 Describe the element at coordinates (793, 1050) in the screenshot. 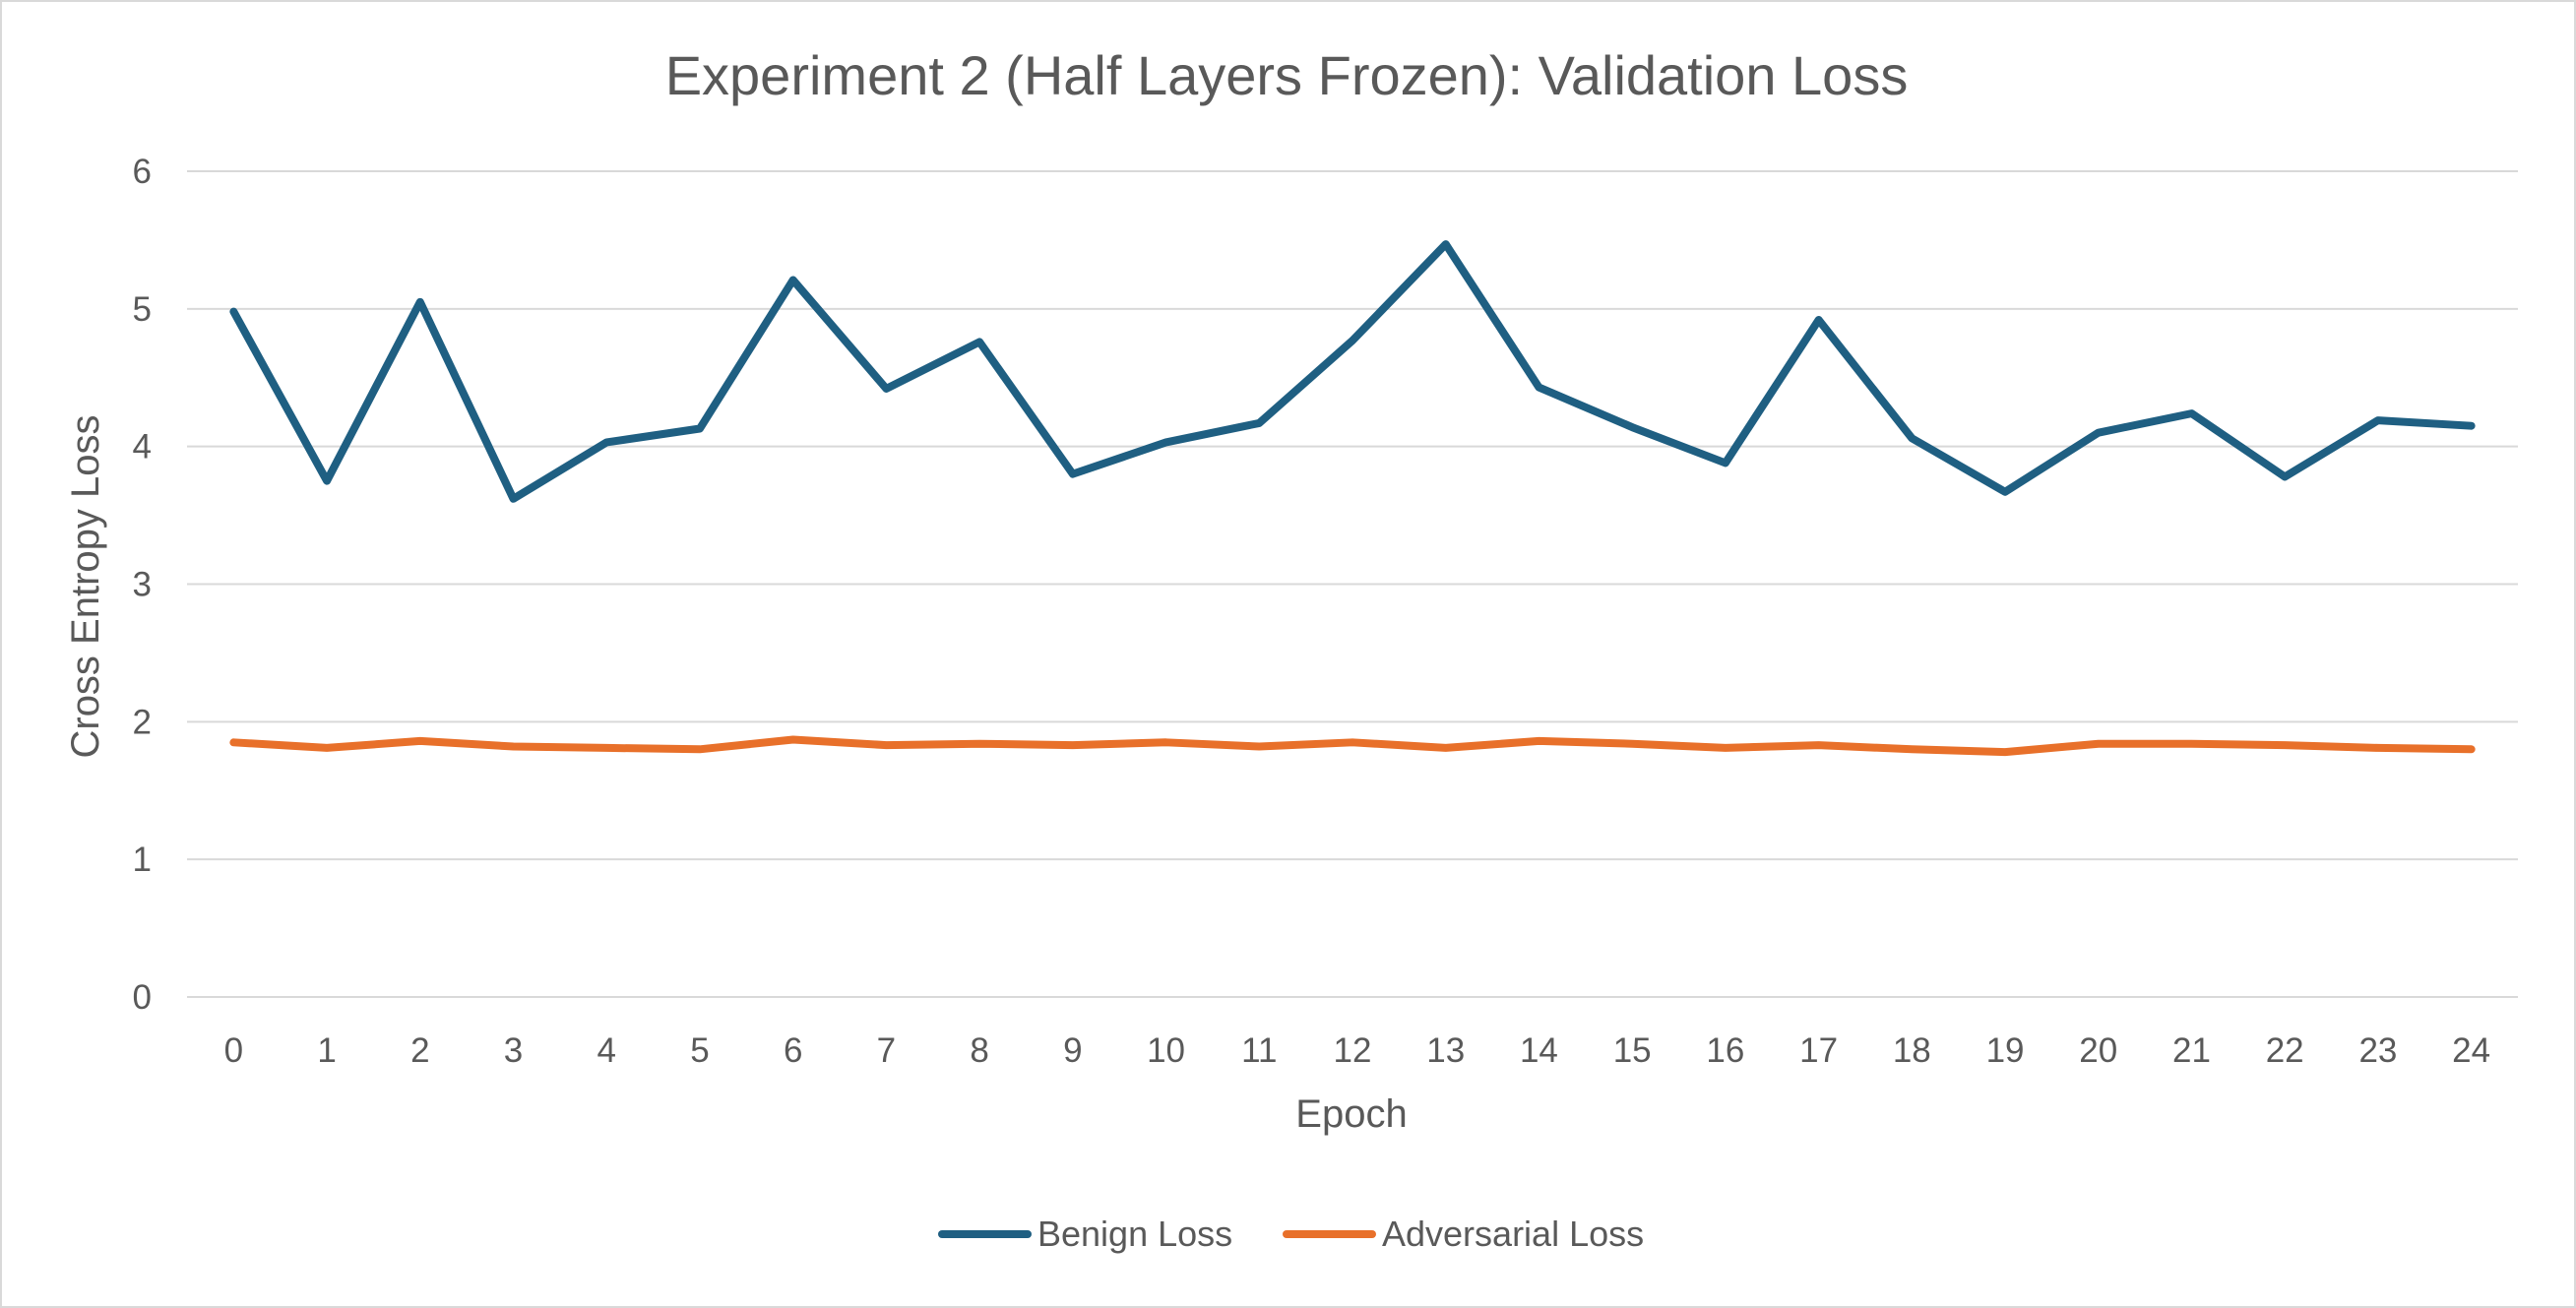

I see `x-tick-label: 6` at that location.